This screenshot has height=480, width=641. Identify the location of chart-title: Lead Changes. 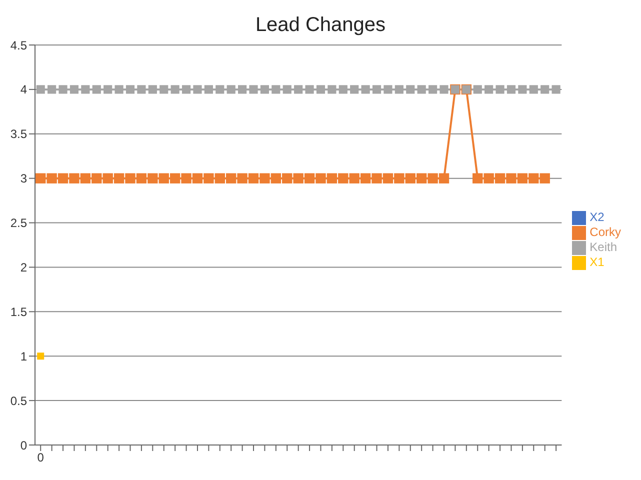
(320, 25).